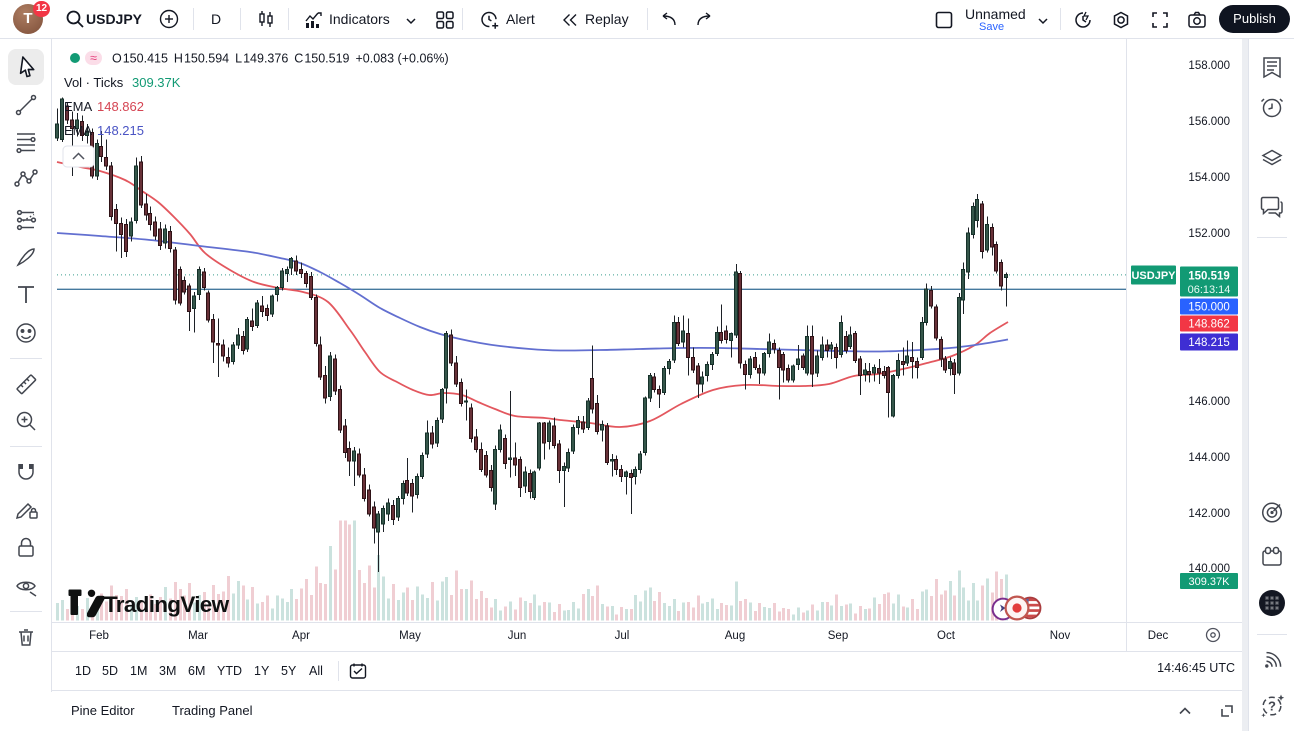 The height and width of the screenshot is (731, 1294). What do you see at coordinates (1209, 122) in the screenshot?
I see `svg-text: 156.000` at bounding box center [1209, 122].